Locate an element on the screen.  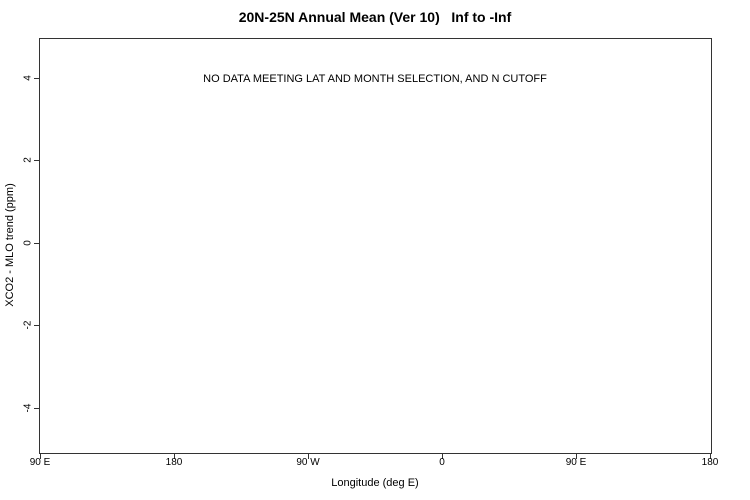
y-tick-label: -4 is located at coordinates (28, 408).